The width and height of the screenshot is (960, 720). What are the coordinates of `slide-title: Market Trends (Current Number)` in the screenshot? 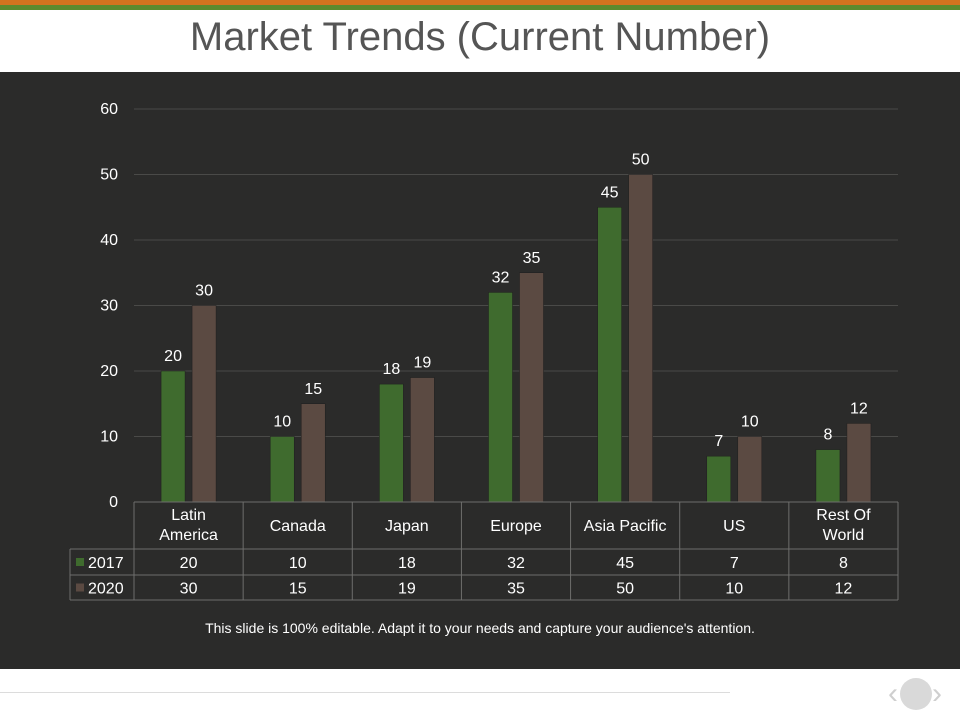 It's located at (480, 37).